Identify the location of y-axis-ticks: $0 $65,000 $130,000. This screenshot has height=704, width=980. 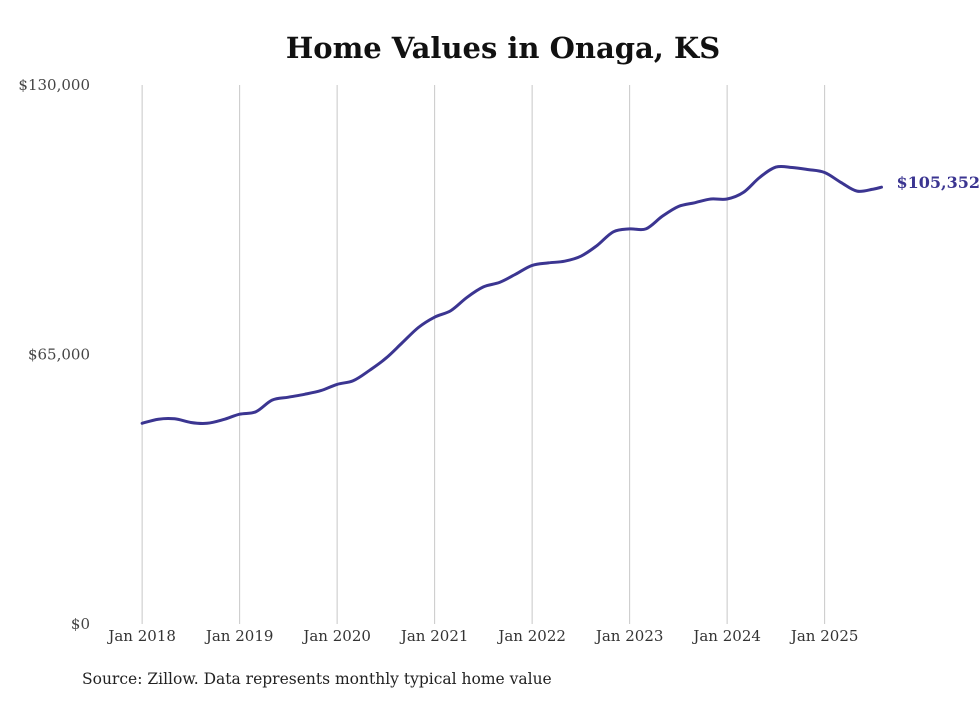
(54, 354).